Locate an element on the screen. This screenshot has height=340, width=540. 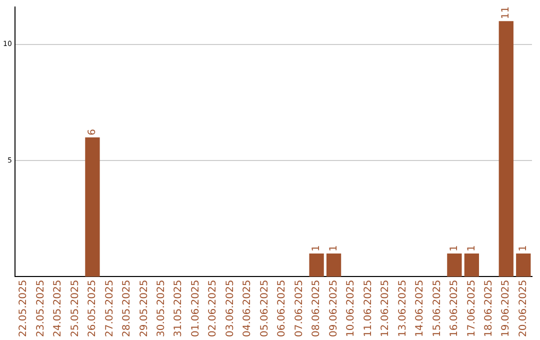
x-tick-label: 17.06.2025 is located at coordinates (472, 309).